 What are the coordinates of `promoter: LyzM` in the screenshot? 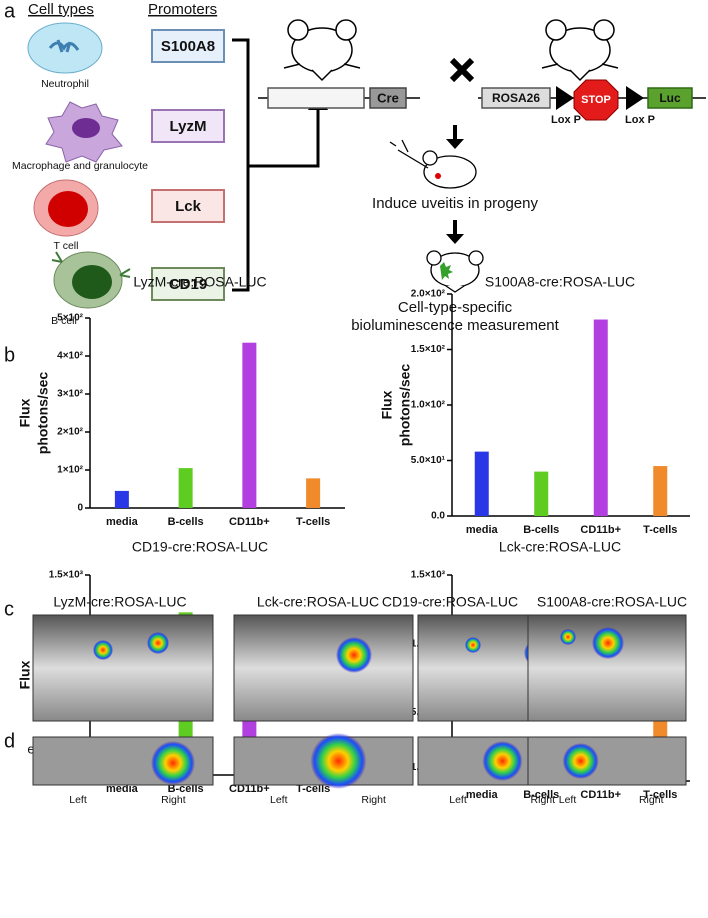 It's located at (188, 126).